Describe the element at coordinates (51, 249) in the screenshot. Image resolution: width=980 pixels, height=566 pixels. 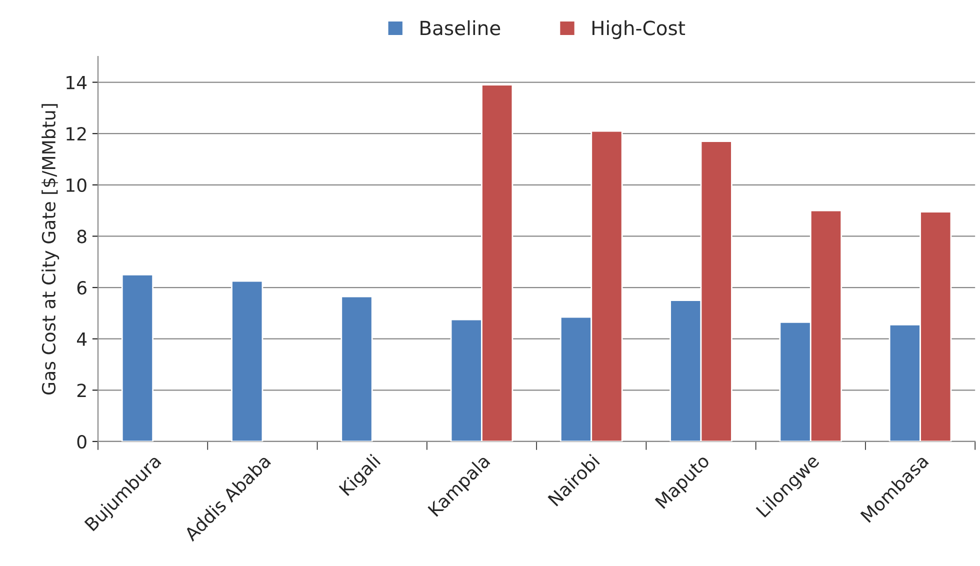
I see `y-axis-title: Gas Cost at City Gate [$/MMbtu]` at that location.